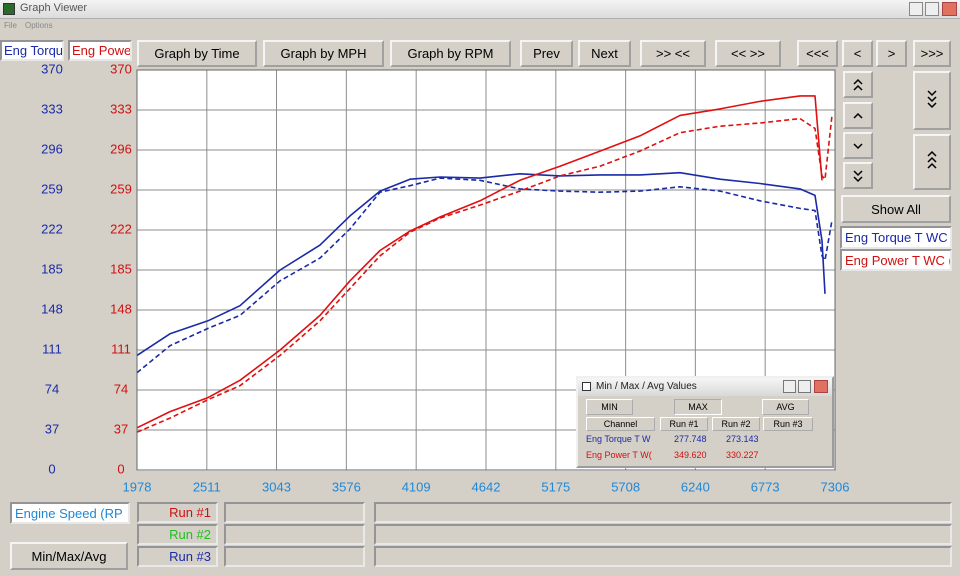 The image size is (960, 576). I want to click on expand-icon, so click(932, 98).